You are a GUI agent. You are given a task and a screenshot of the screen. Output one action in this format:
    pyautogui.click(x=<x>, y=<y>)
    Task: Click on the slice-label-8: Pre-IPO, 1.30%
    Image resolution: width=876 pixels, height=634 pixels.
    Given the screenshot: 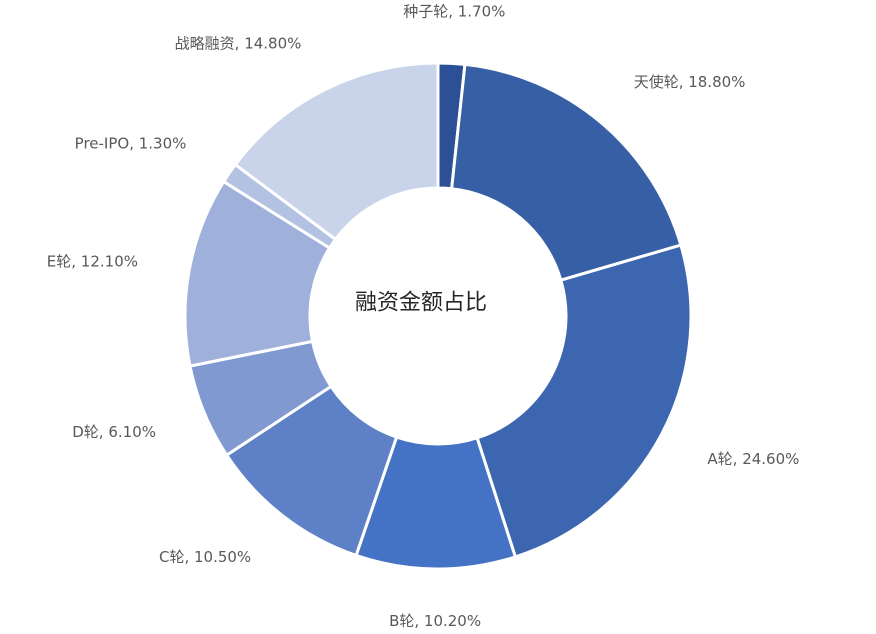 What is the action you would take?
    pyautogui.click(x=131, y=144)
    